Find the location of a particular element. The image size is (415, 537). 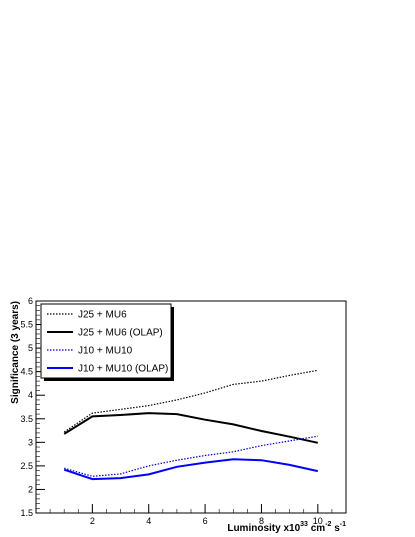

y-tick-label: 5.5 is located at coordinates (26, 325).